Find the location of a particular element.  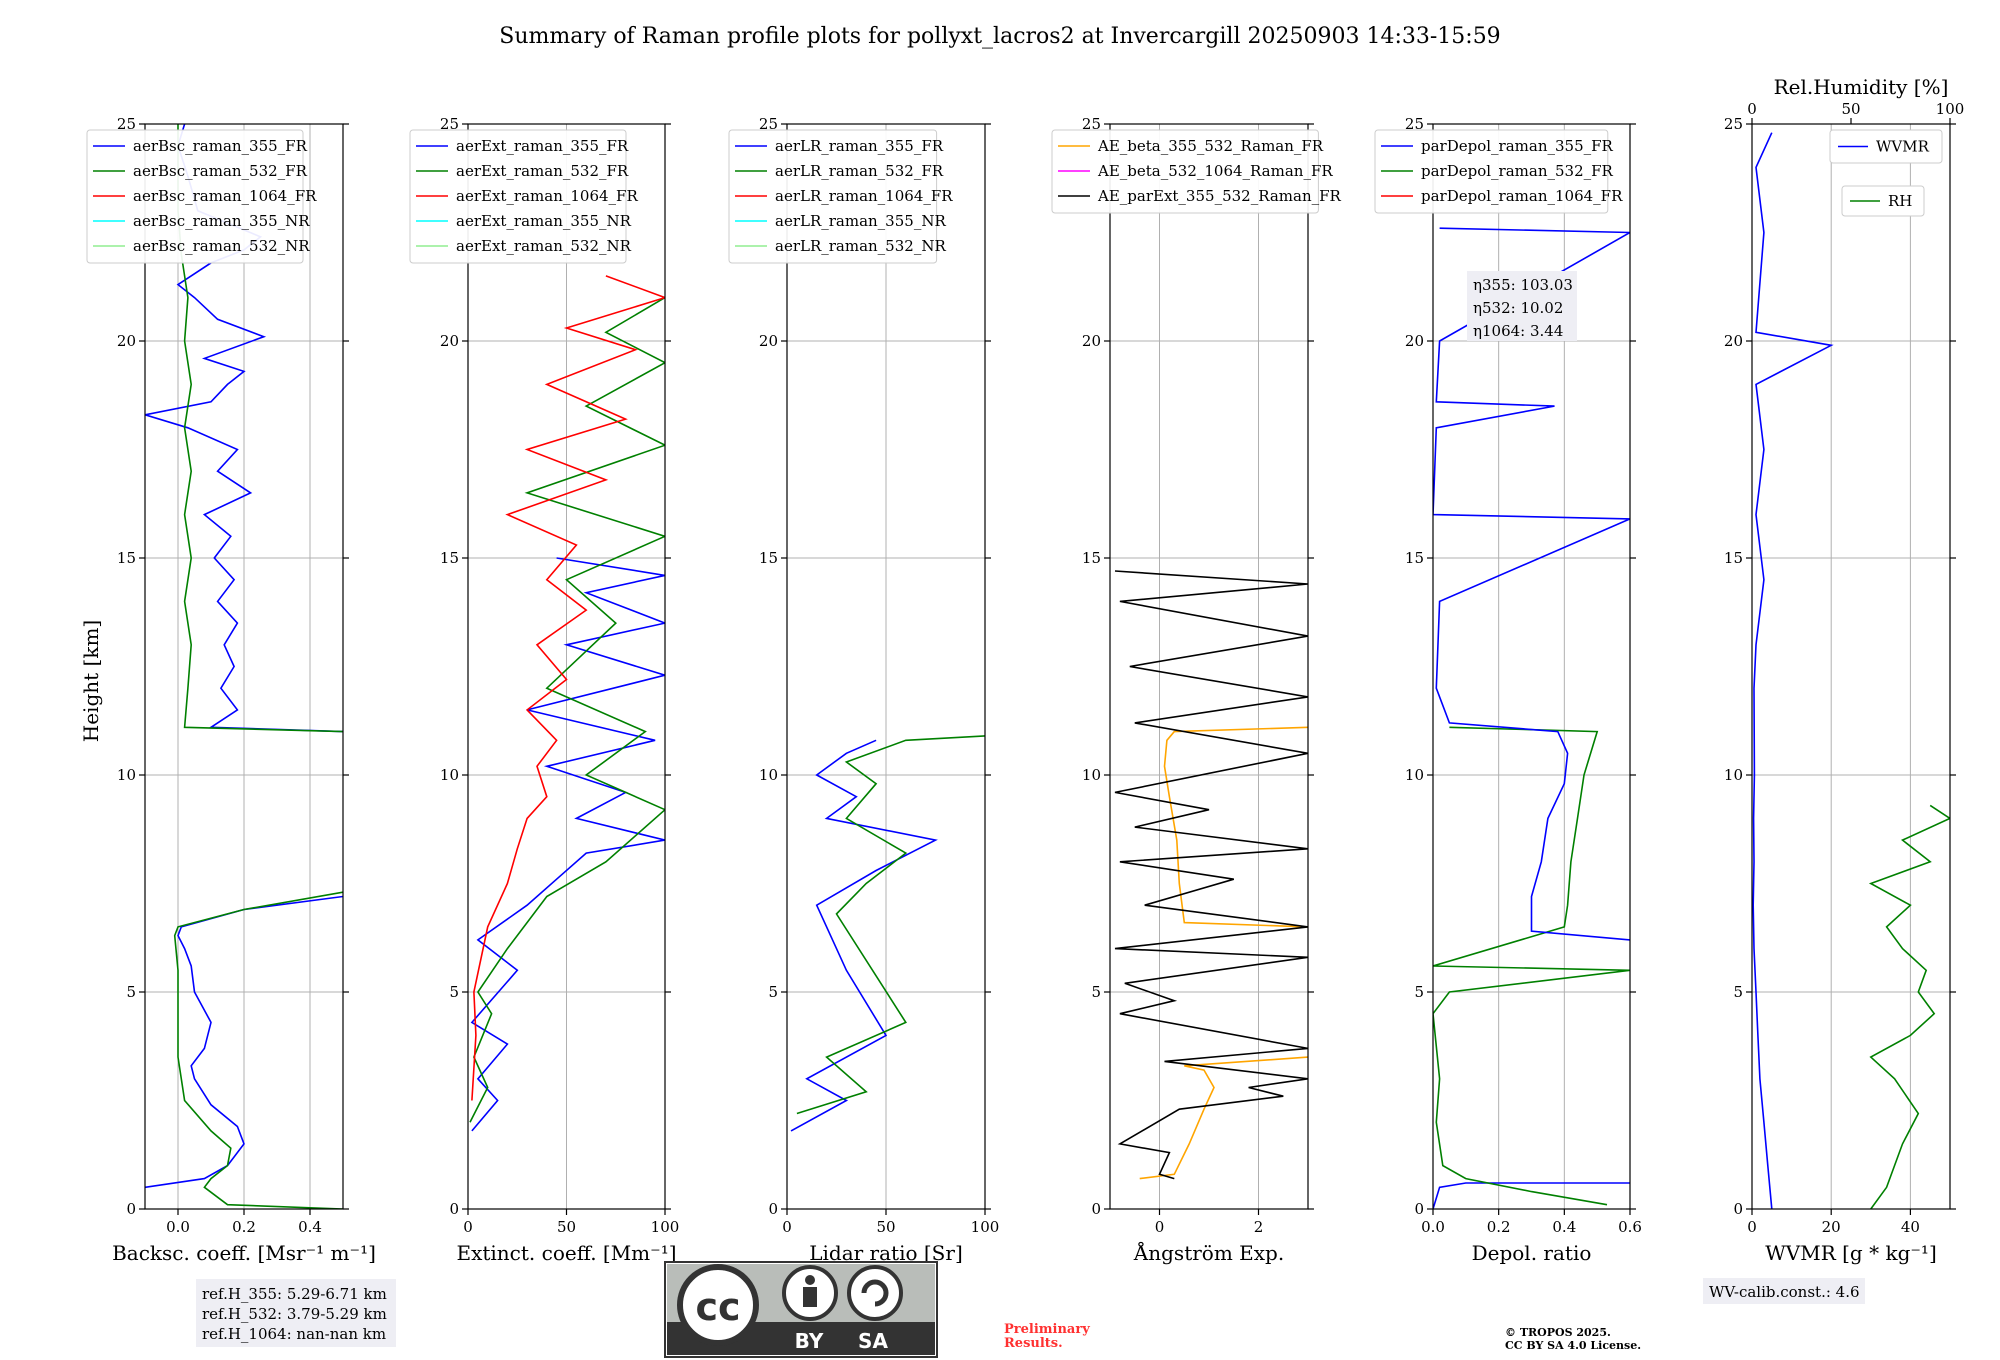

wv-calib-text: WV-calib.const.: 4.6 is located at coordinates (1784, 1292).